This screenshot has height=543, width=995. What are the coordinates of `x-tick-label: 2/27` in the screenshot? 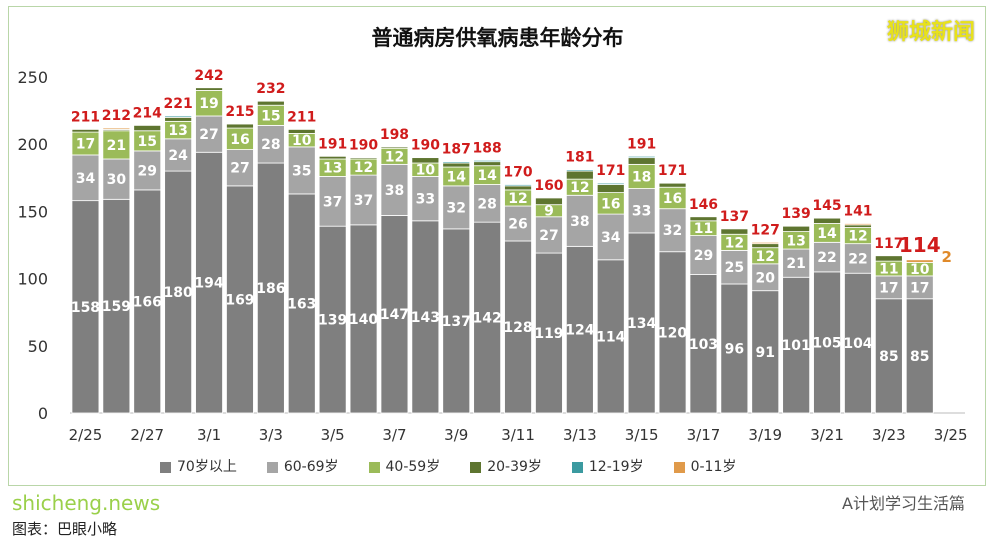 It's located at (147, 435).